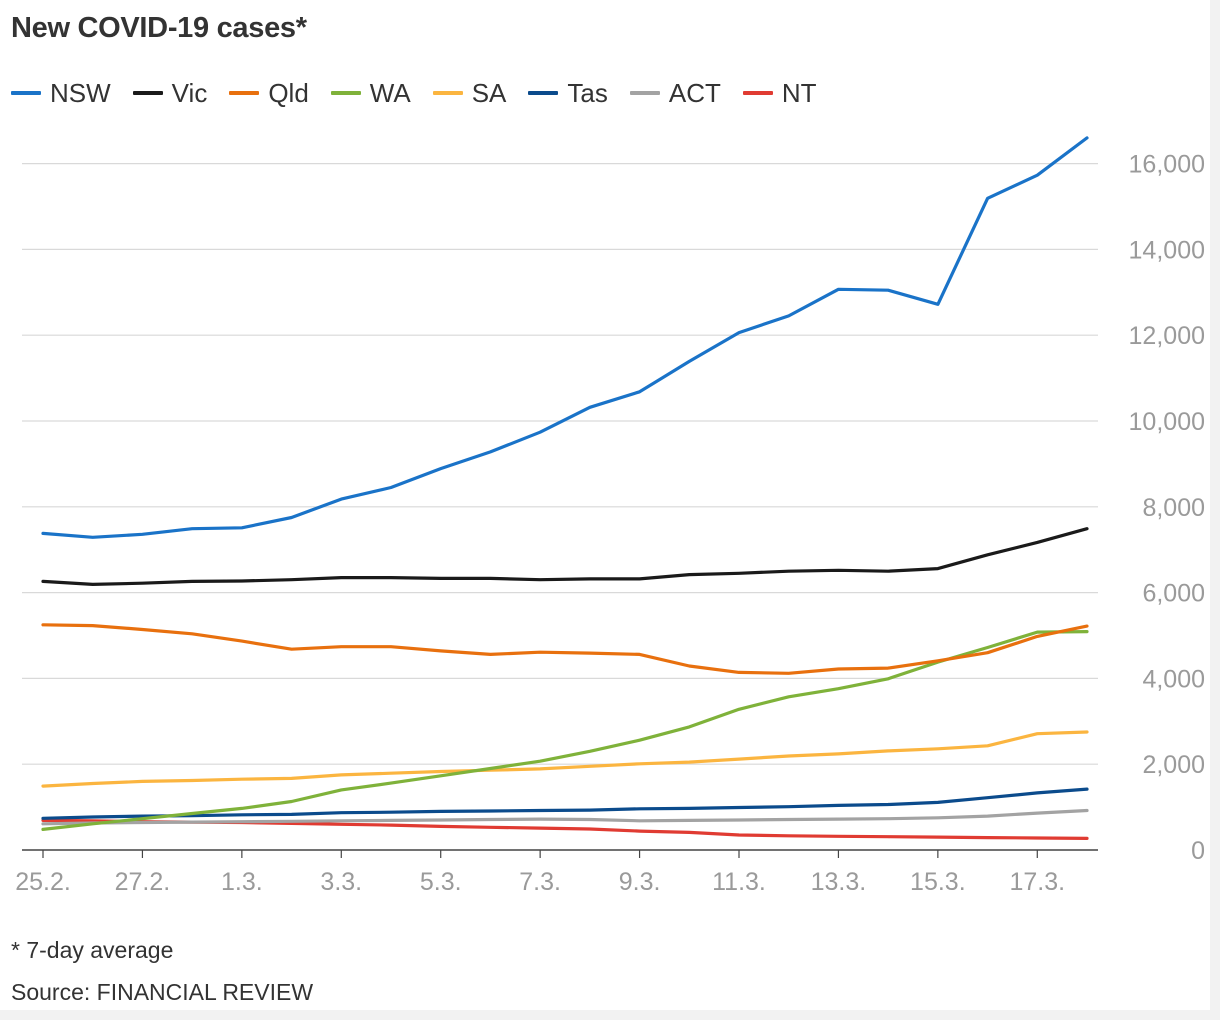  Describe the element at coordinates (565, 556) in the screenshot. I see `series-line-vic` at that location.